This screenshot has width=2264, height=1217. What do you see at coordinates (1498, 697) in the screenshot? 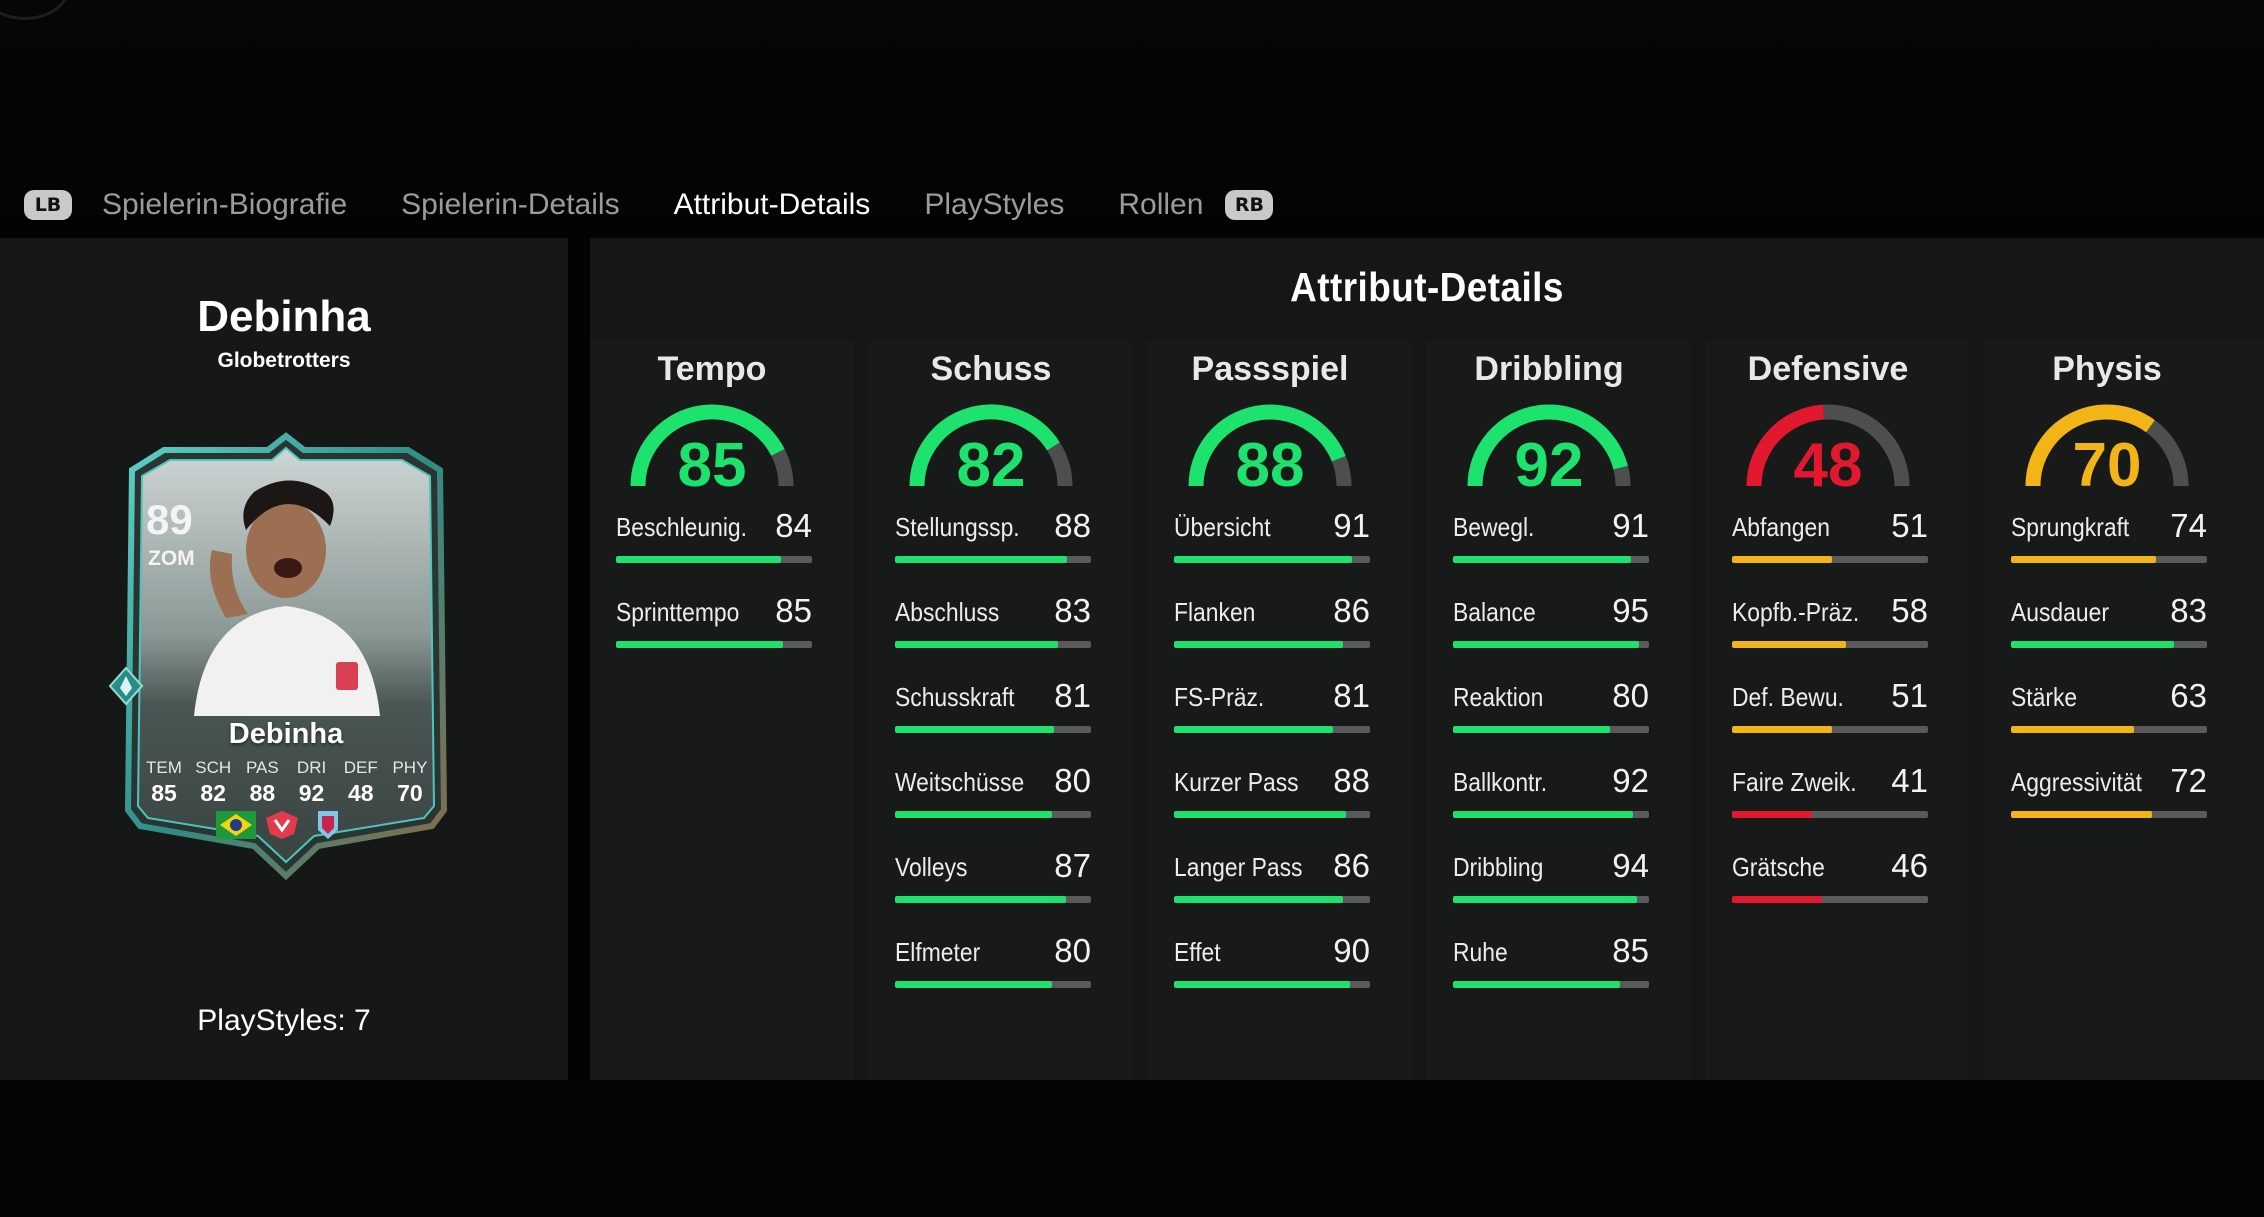
I see `attribute-name: Reaktion` at bounding box center [1498, 697].